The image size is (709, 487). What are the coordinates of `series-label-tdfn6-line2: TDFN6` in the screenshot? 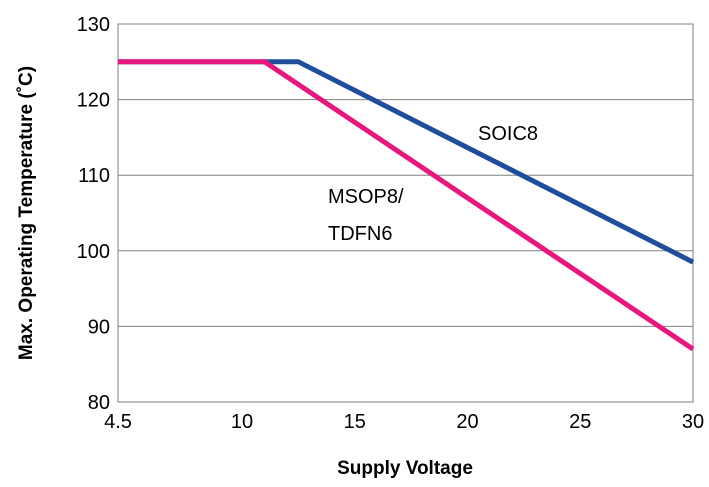 It's located at (360, 234).